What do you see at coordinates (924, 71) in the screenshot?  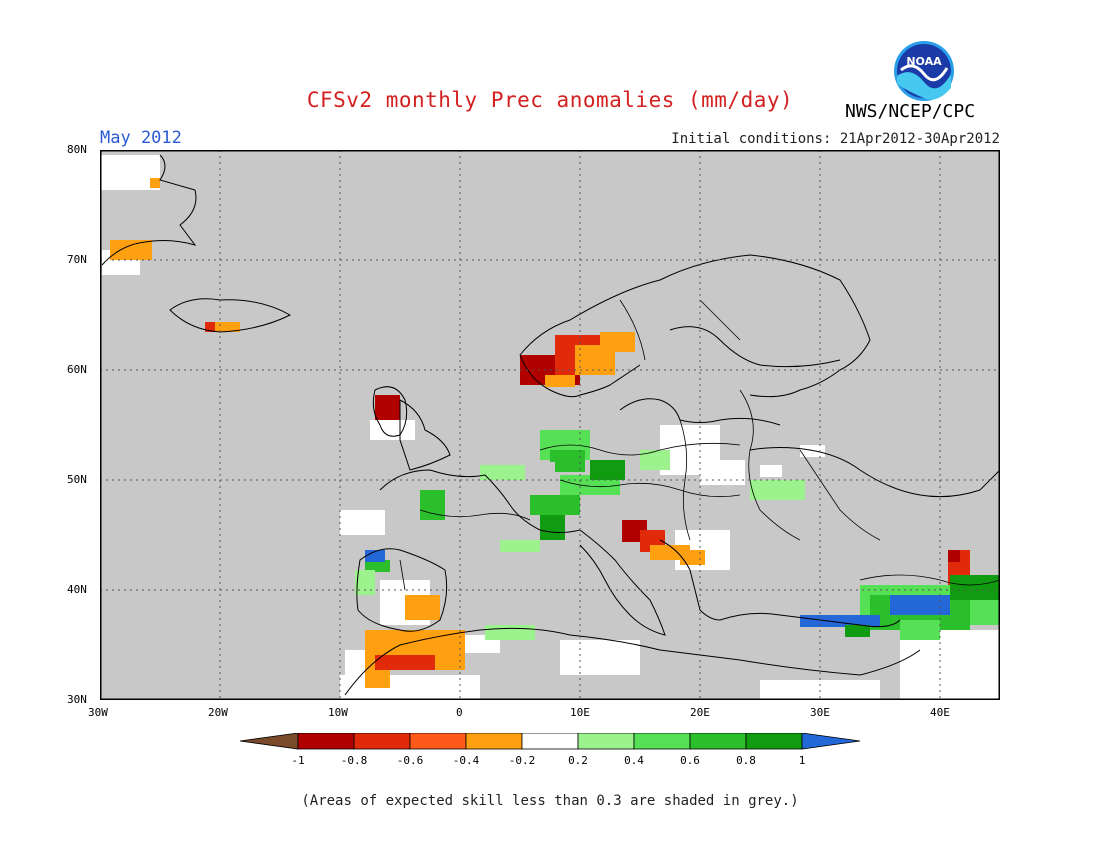 I see `noaa-logo-icon: NOAA` at bounding box center [924, 71].